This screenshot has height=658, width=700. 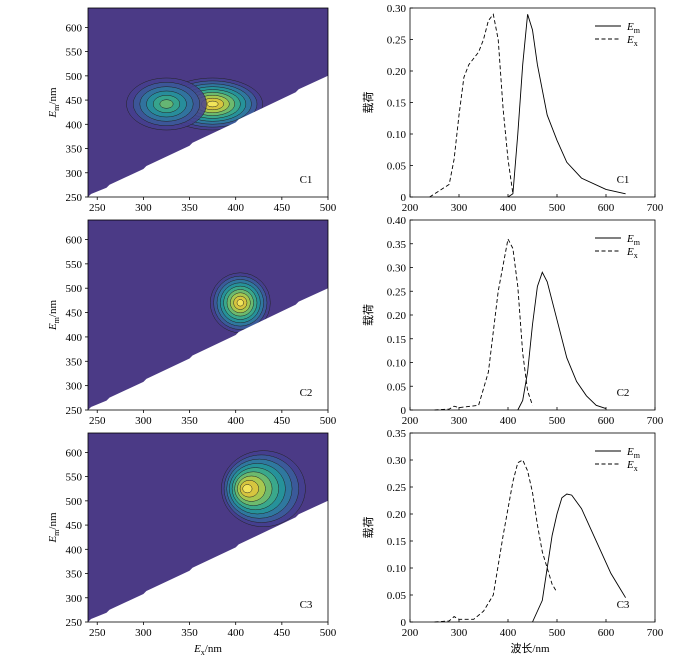 What do you see at coordinates (189, 633) in the screenshot?
I see `x-tick-label: 350` at bounding box center [189, 633].